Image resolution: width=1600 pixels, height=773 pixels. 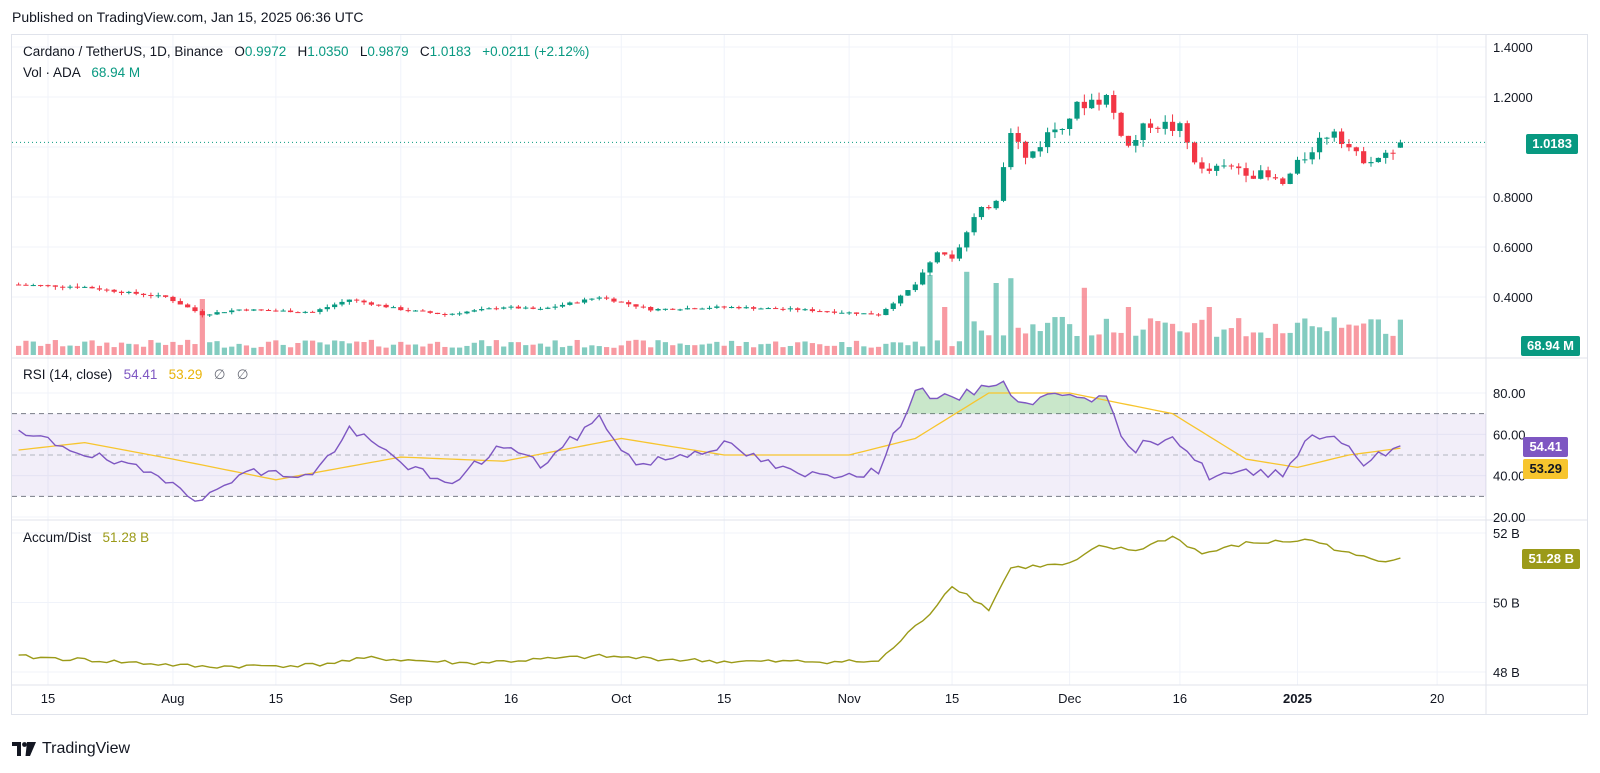 I want to click on open-label: O, so click(x=239, y=51).